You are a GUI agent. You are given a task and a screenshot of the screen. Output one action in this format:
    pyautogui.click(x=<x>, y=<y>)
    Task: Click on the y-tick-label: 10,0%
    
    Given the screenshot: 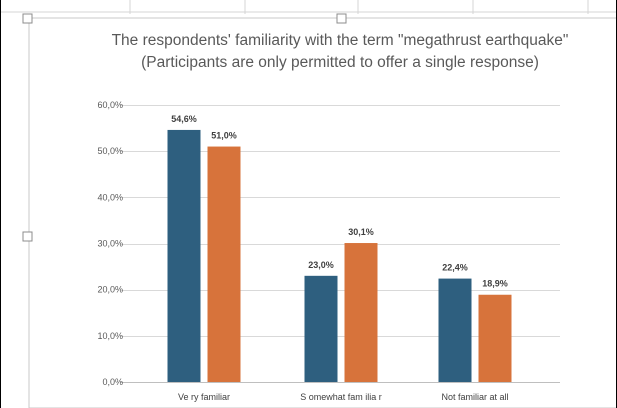 What is the action you would take?
    pyautogui.click(x=110, y=336)
    